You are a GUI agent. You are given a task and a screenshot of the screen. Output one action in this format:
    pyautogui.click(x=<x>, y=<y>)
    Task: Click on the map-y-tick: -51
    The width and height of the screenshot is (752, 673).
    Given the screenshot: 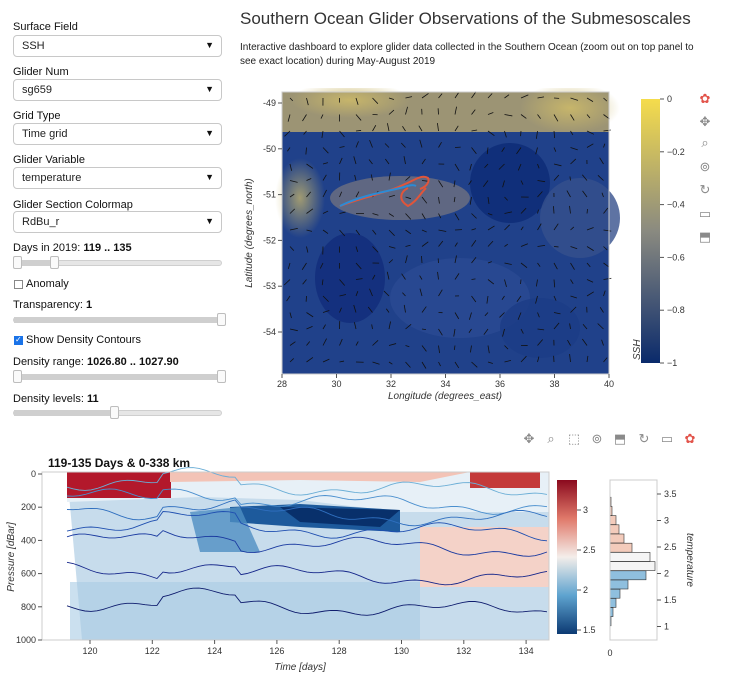 What is the action you would take?
    pyautogui.click(x=269, y=195)
    